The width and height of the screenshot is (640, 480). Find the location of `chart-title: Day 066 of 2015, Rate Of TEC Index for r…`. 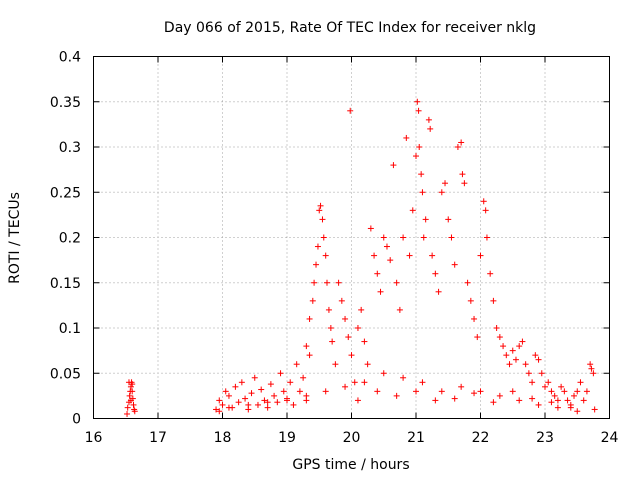

chart-title: Day 066 of 2015, Rate Of TEC Index for r… is located at coordinates (350, 28).